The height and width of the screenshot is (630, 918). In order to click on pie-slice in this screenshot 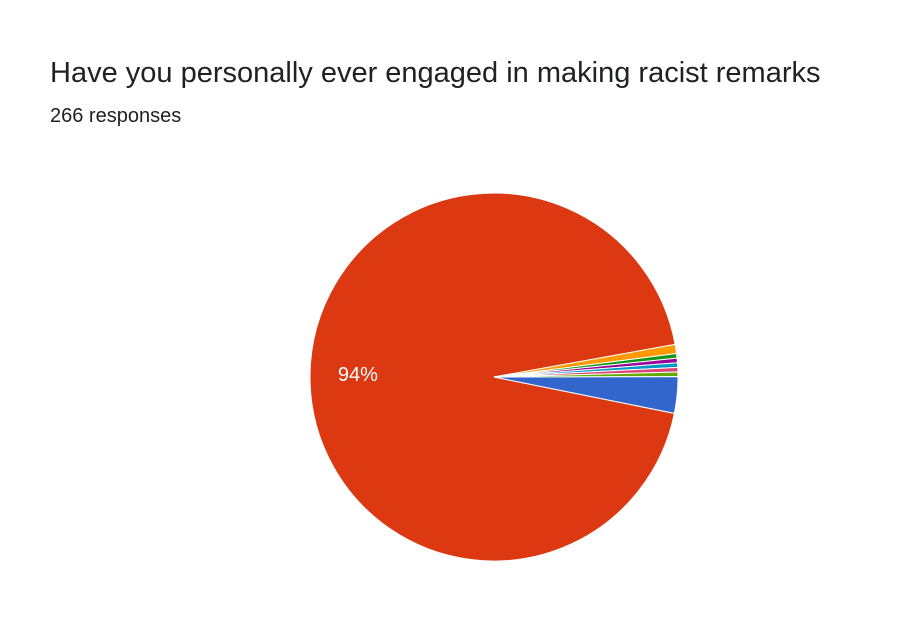, I will do `click(586, 395)`.